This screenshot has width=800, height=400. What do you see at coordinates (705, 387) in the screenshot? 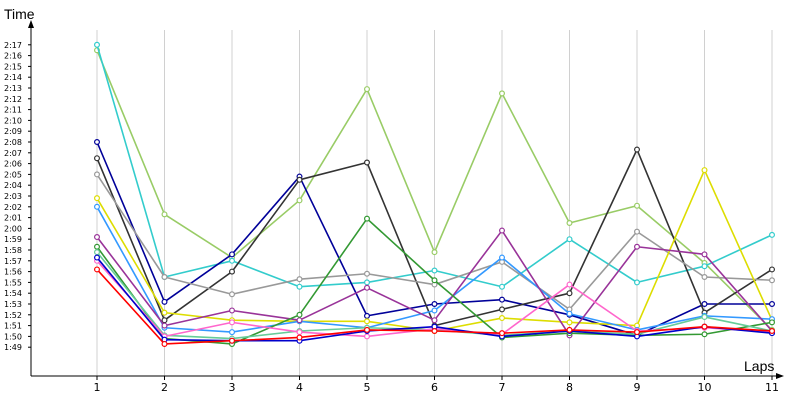
I see `x-tick-label: 10` at bounding box center [705, 387].